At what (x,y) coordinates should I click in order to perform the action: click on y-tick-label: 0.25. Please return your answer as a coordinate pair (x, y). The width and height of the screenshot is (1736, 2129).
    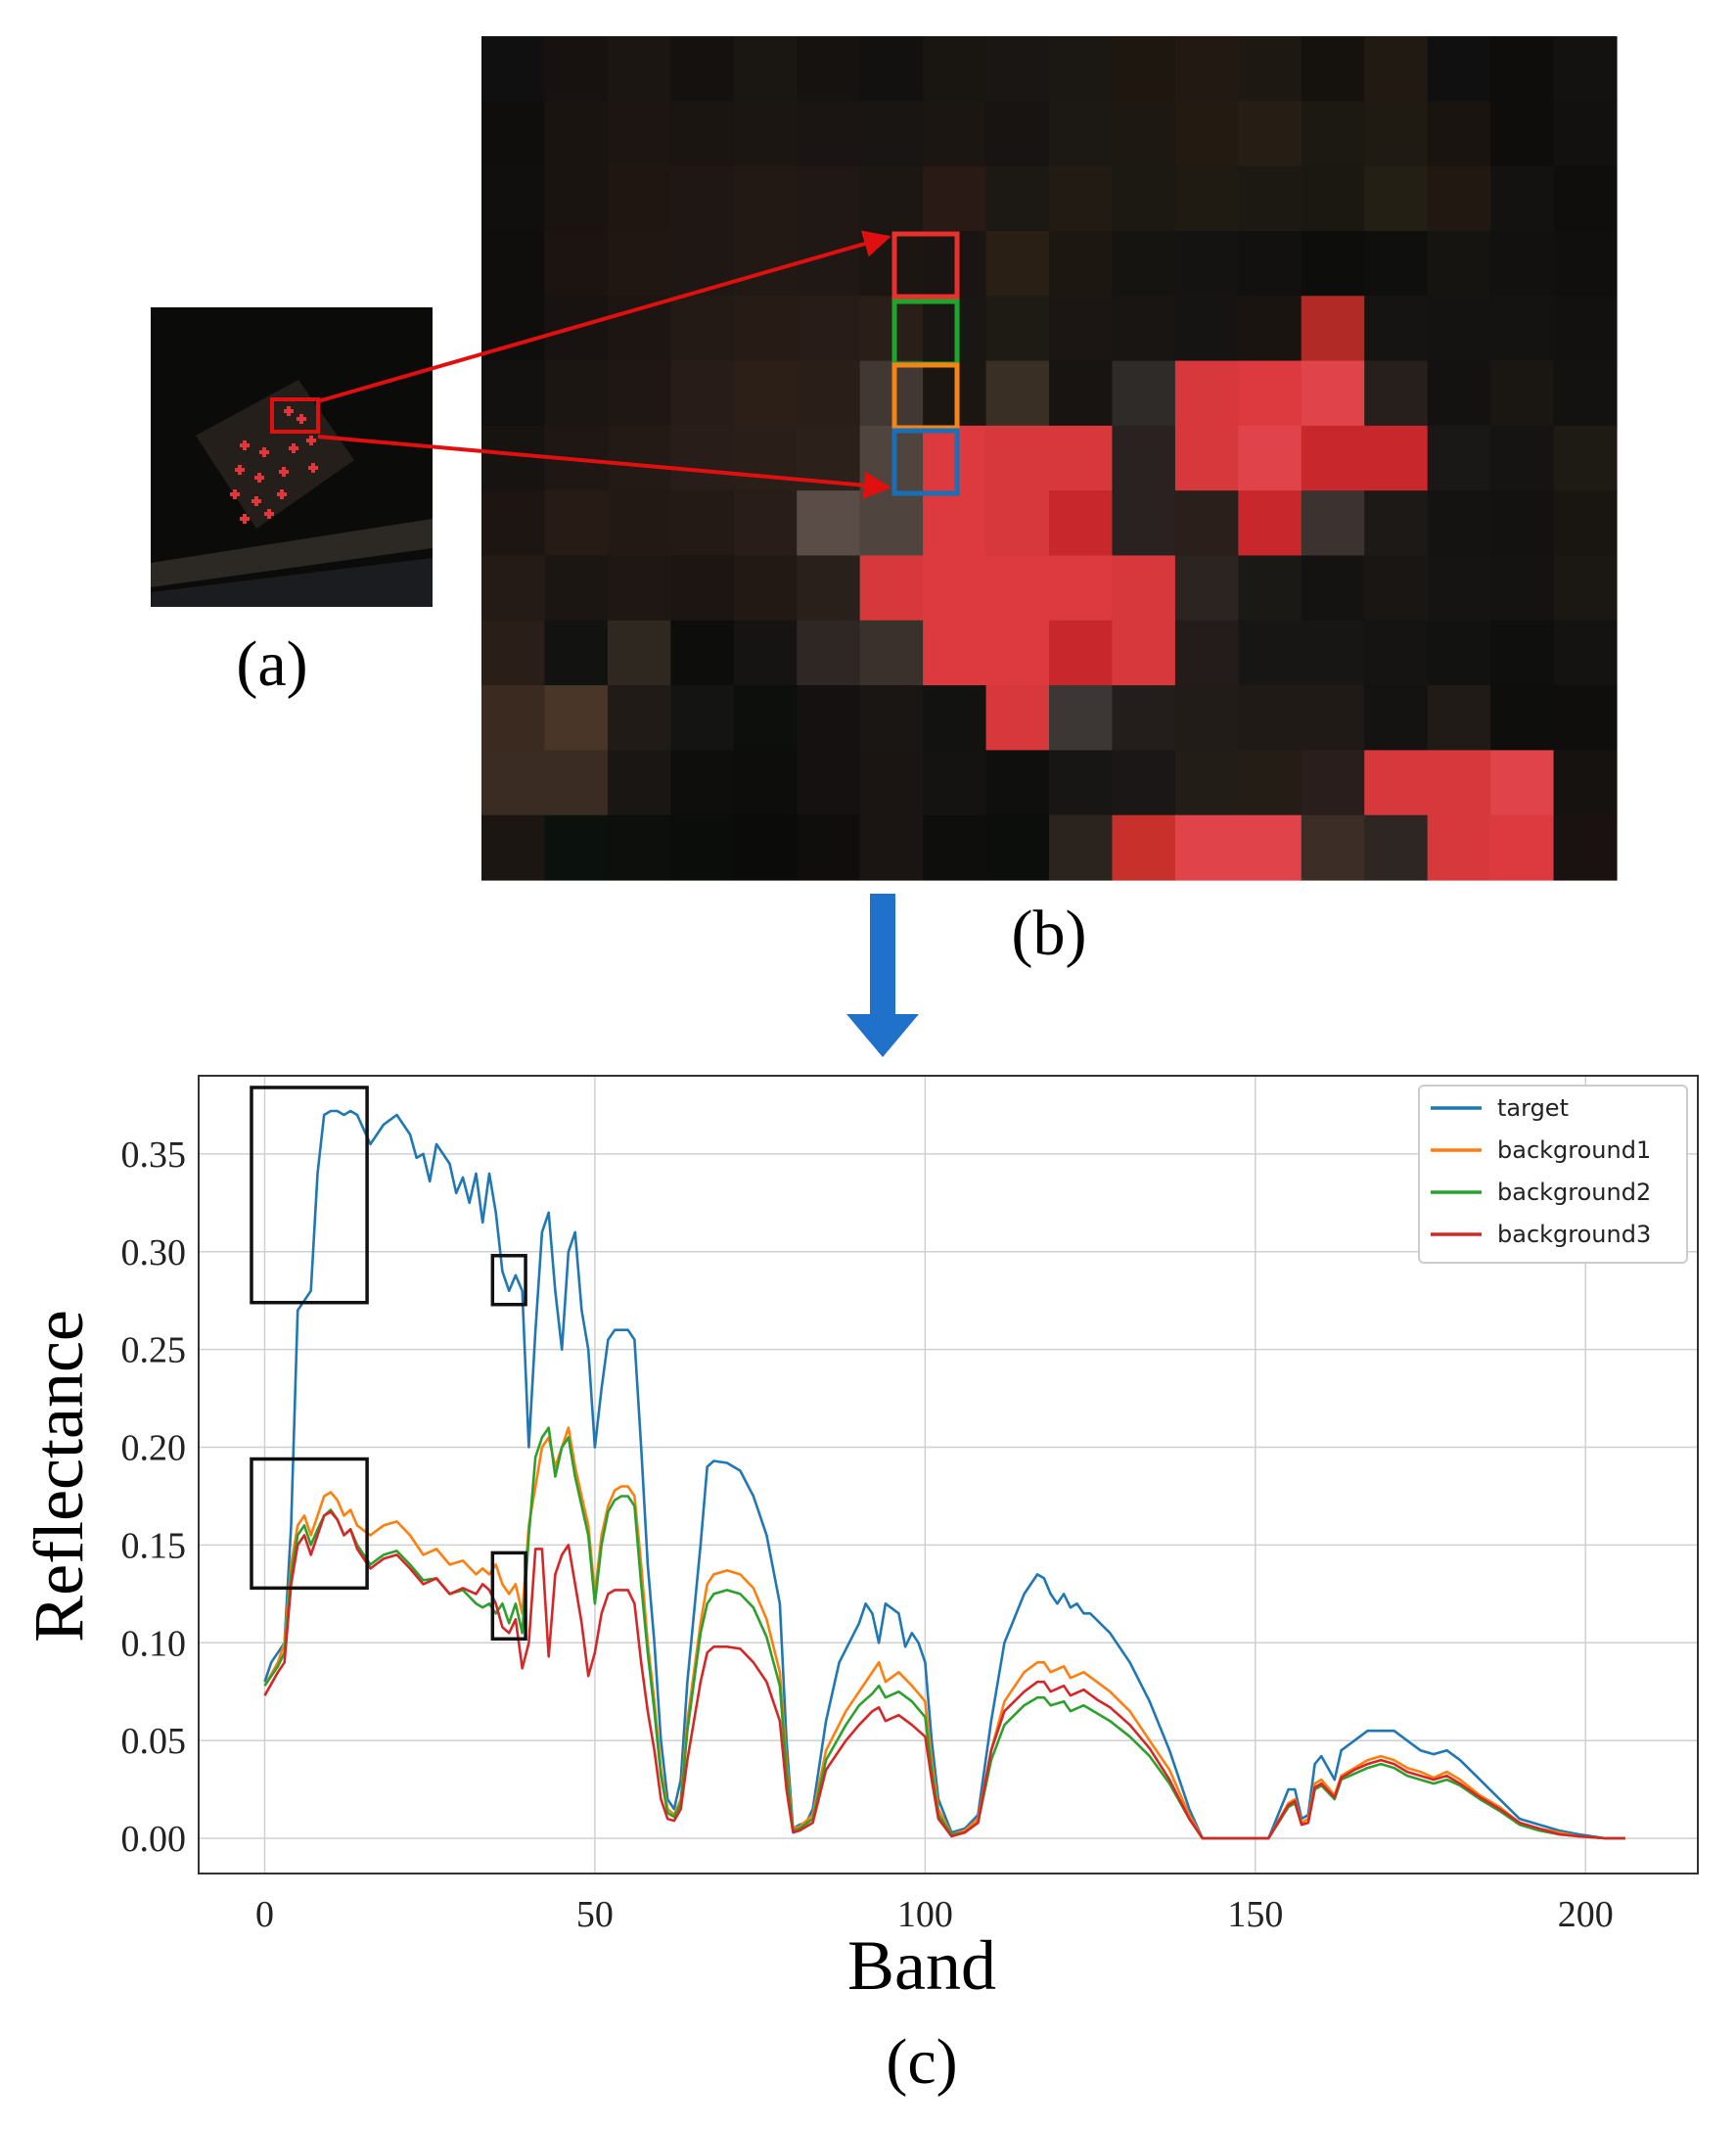
    Looking at the image, I should click on (154, 1351).